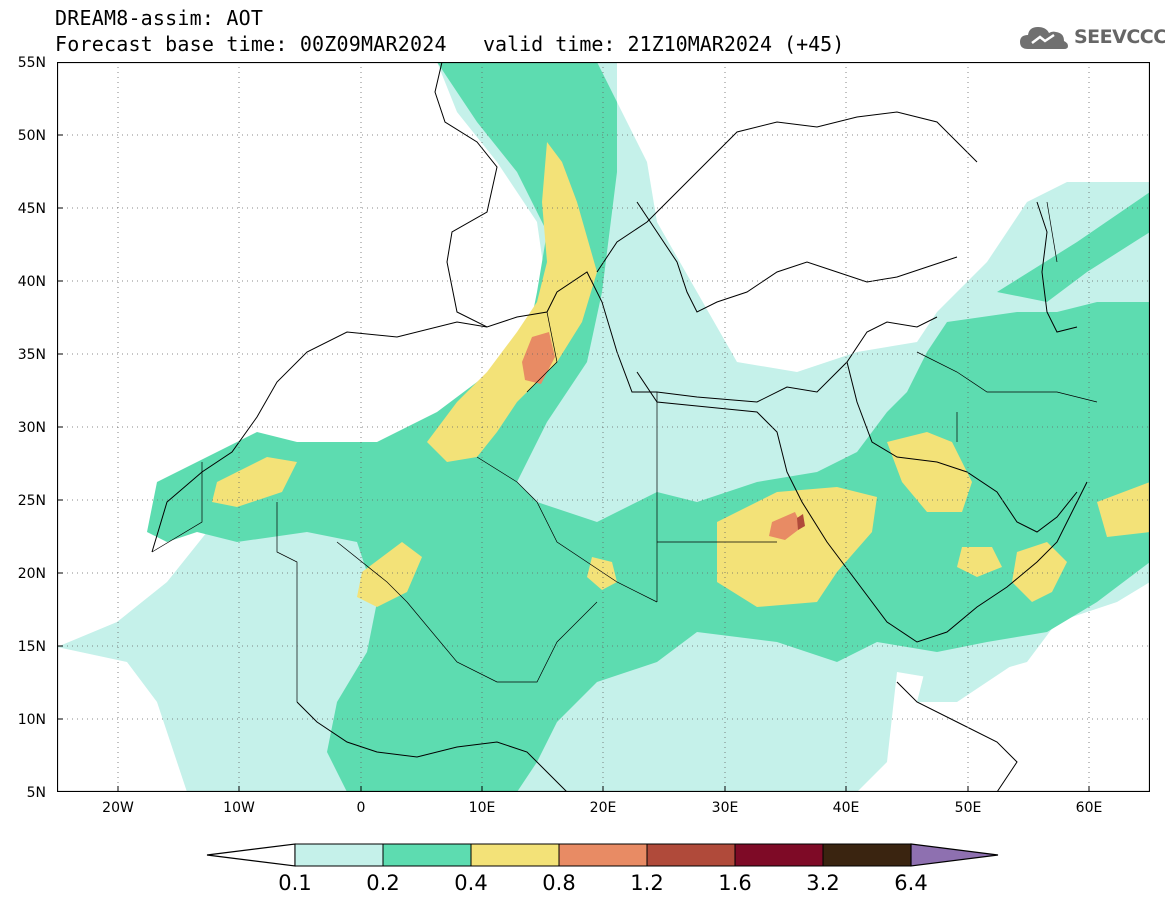 This screenshot has height=905, width=1165. Describe the element at coordinates (846, 808) in the screenshot. I see `lon-label-40e: 40E` at that location.